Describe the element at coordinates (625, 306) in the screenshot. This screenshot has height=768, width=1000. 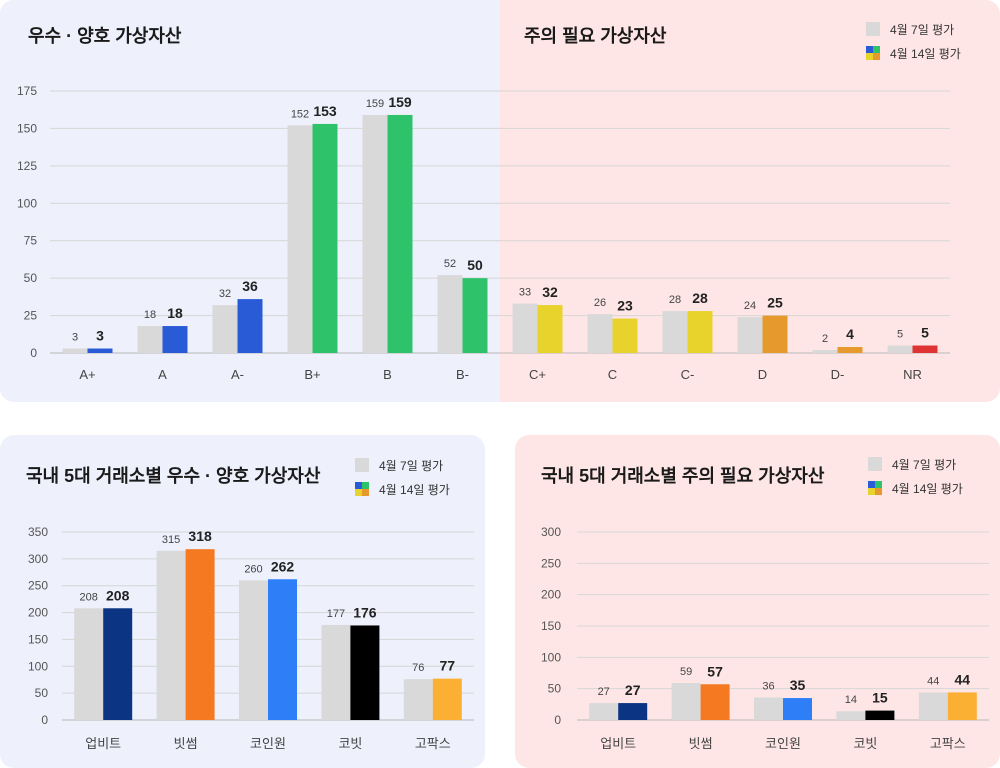
I see `data-label-apr14: 23` at that location.